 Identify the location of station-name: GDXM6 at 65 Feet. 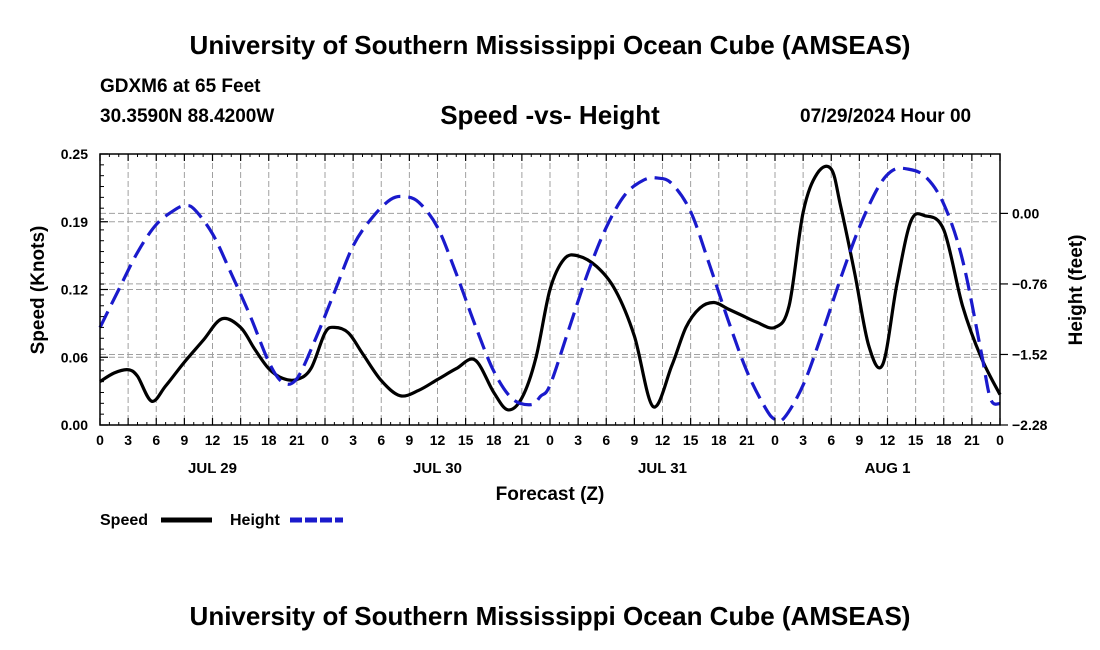
(180, 86).